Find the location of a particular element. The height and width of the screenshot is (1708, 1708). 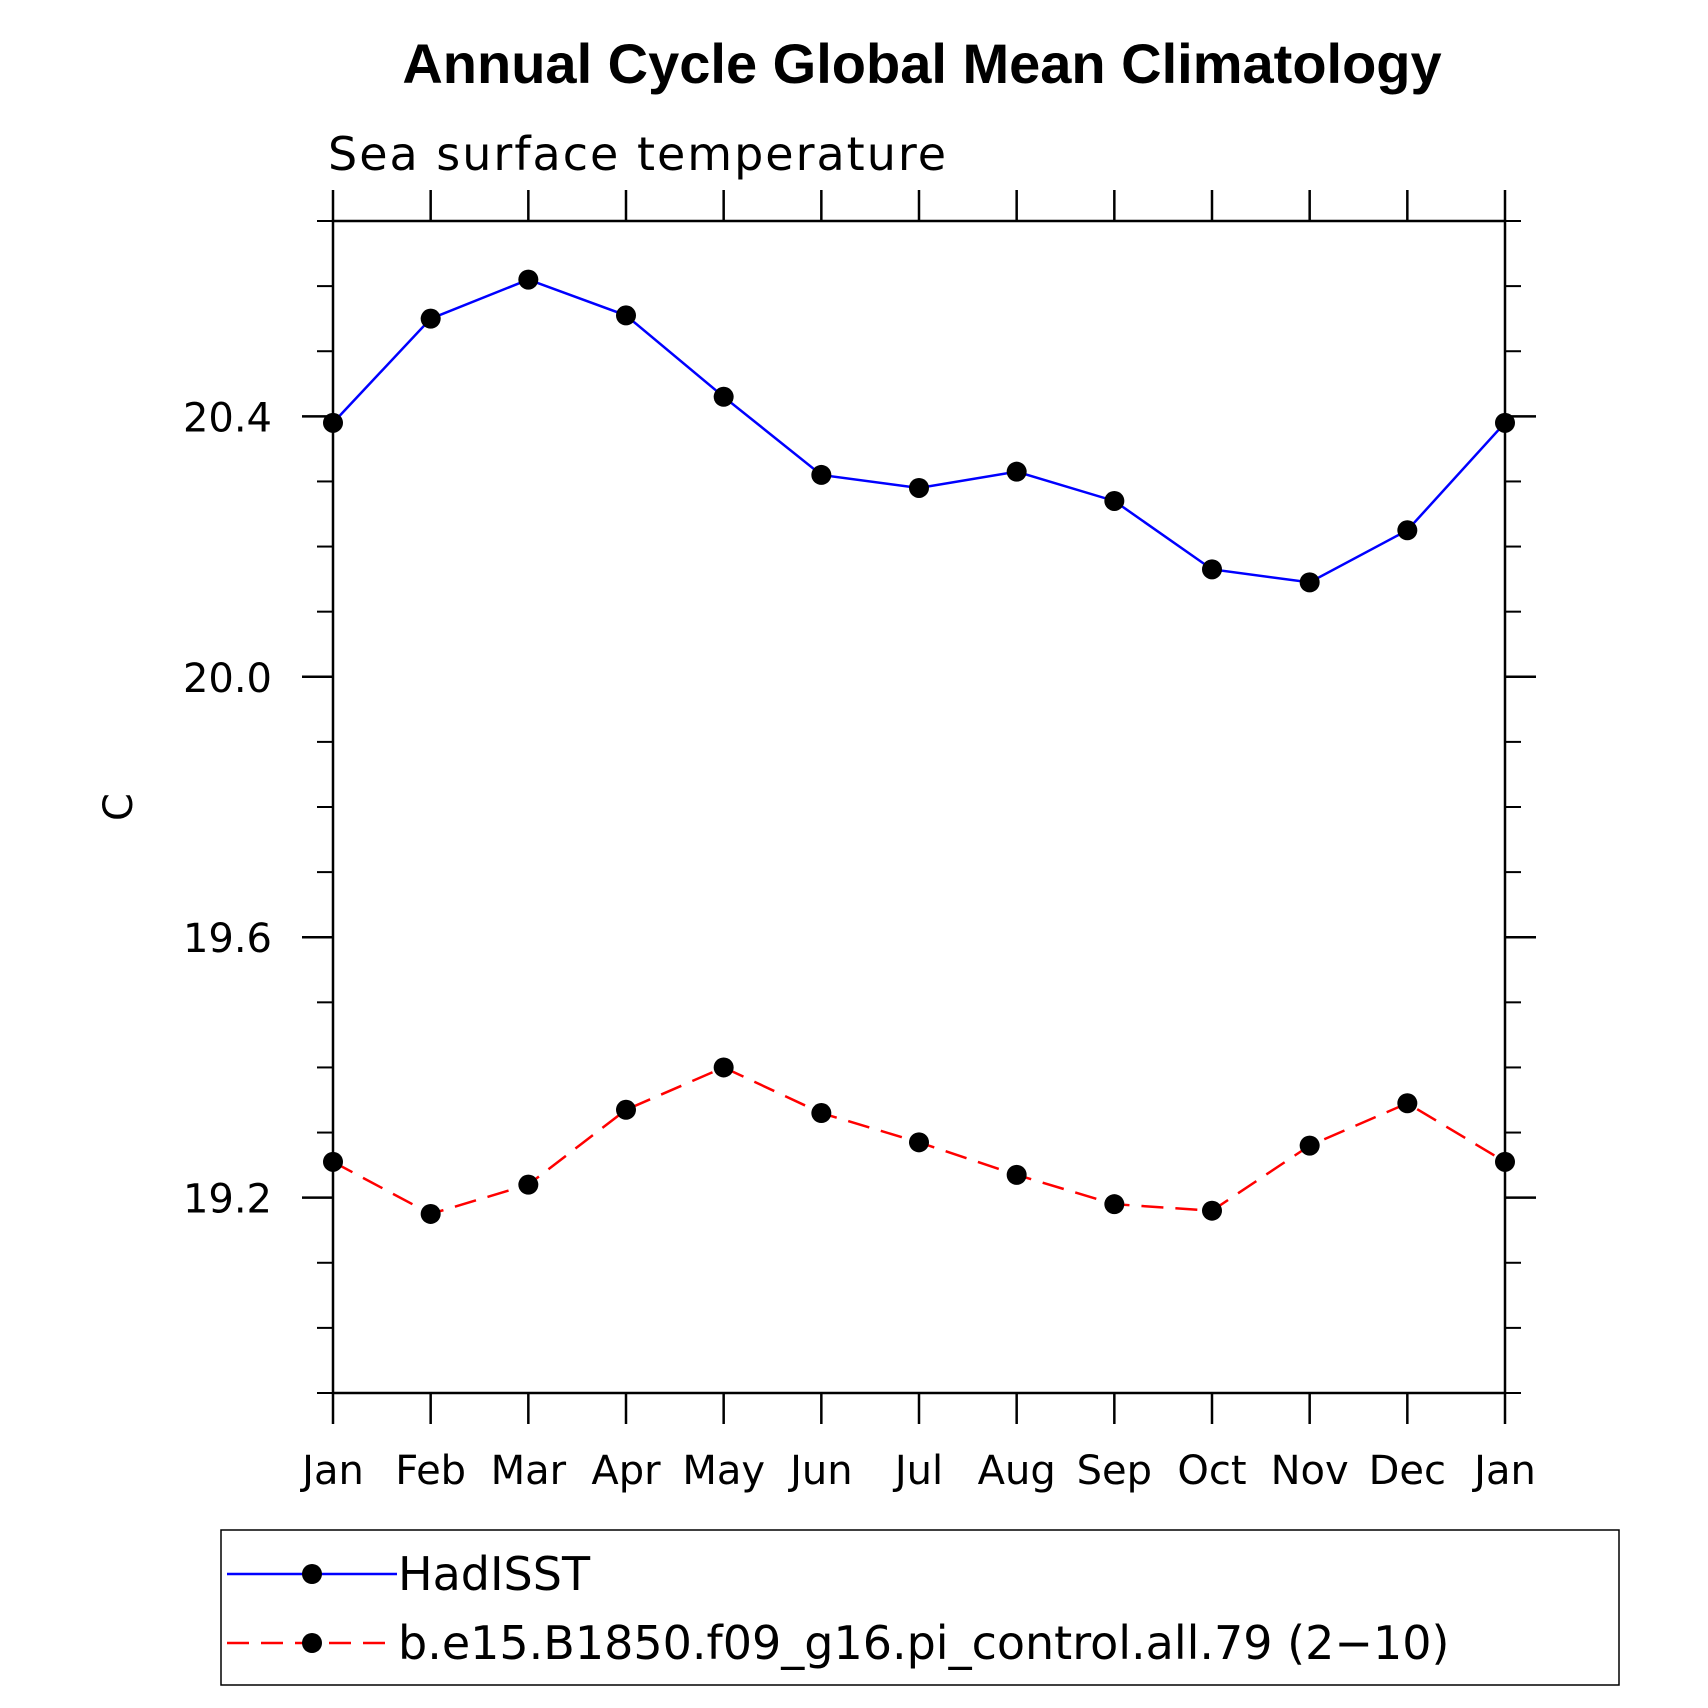

x-tick-label: Feb is located at coordinates (430, 1471).